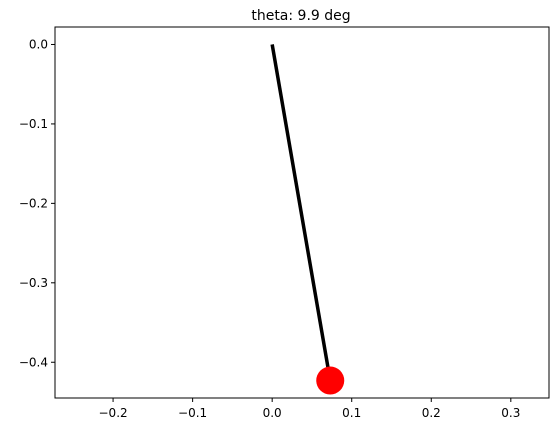 Image resolution: width=559 pixels, height=433 pixels. I want to click on plot-area, so click(307, 219).